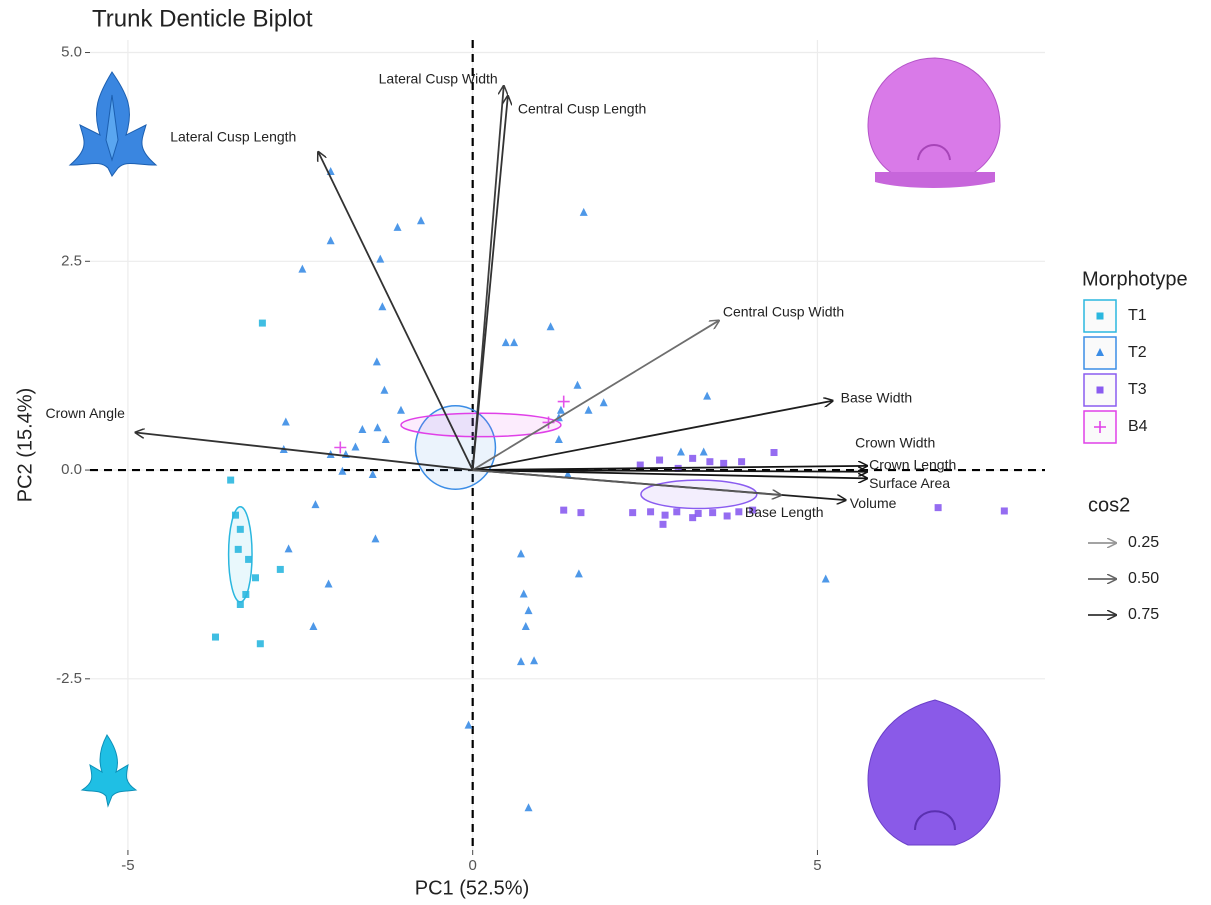  What do you see at coordinates (582, 109) in the screenshot?
I see `variable-label: Central Cusp Length` at bounding box center [582, 109].